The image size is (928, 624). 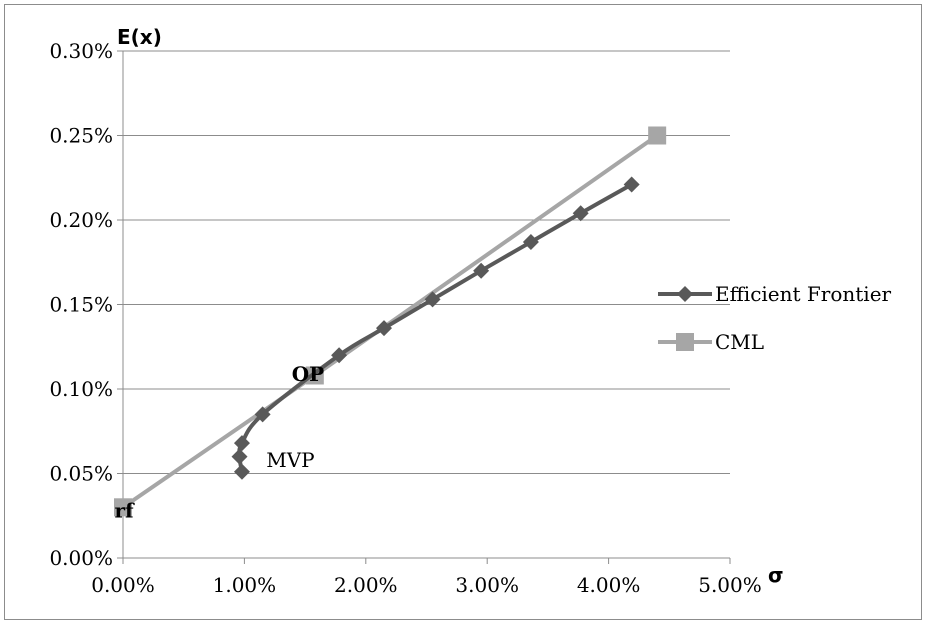 I want to click on y-tick-label: 0.10%, so click(x=81, y=389).